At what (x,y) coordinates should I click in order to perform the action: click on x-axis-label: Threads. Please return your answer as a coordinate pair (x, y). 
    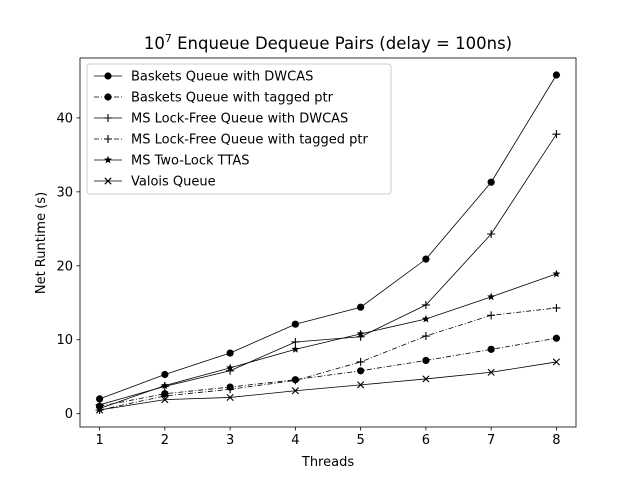
    Looking at the image, I should click on (327, 462).